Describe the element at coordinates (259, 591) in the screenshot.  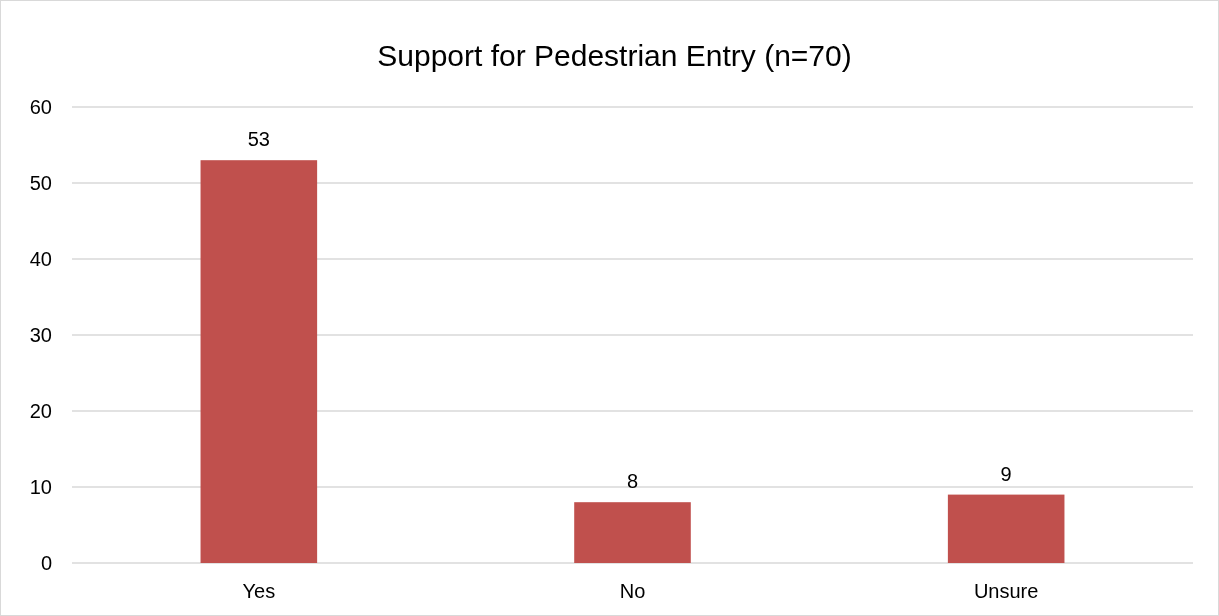
I see `x-tick-label: Yes` at that location.